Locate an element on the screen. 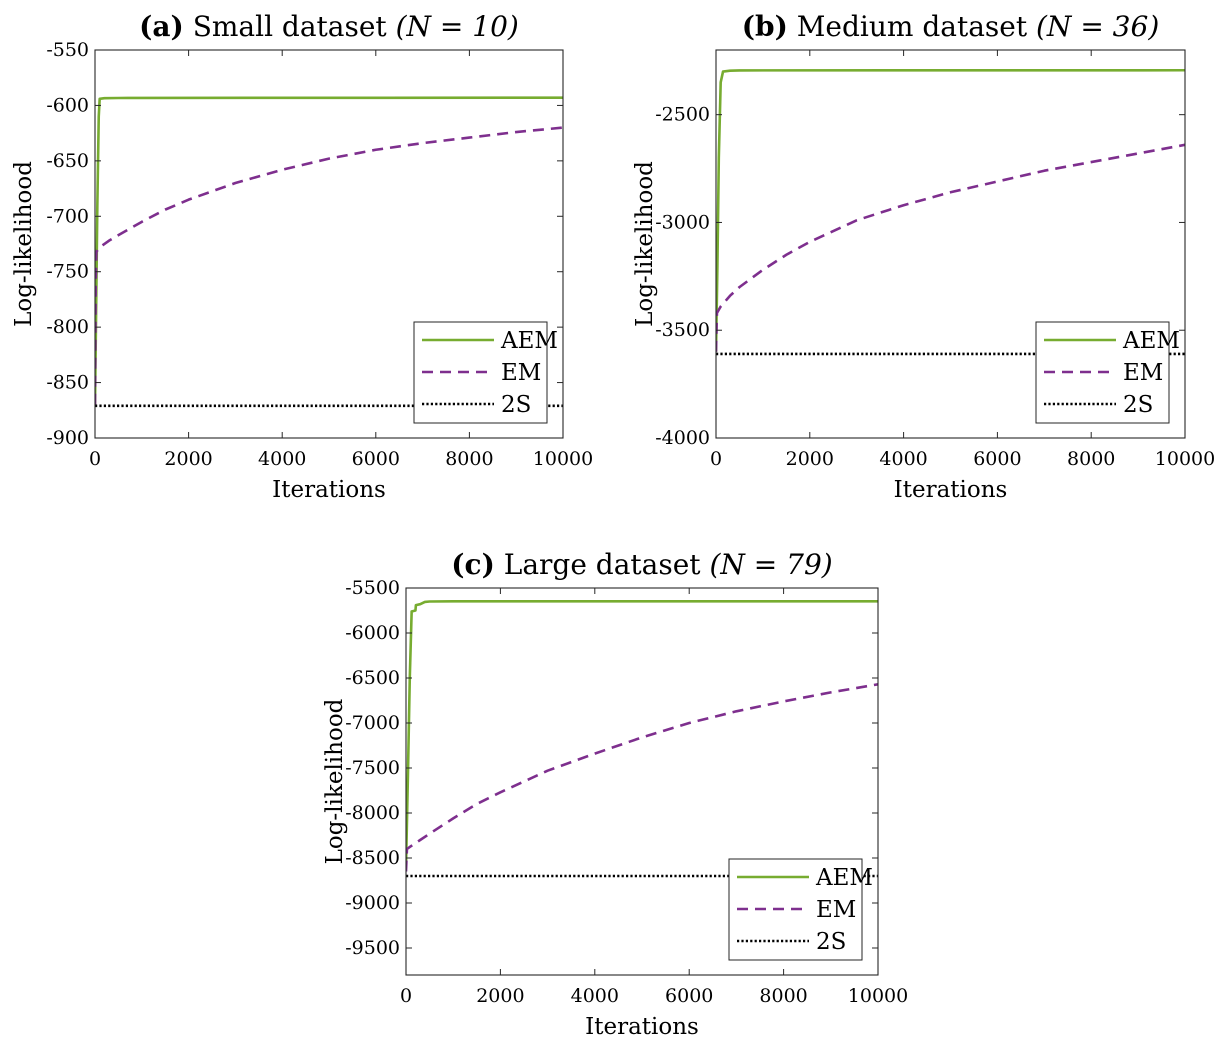 This screenshot has height=1039, width=1217. panel-title-math: (N = 36) is located at coordinates (1097, 26).